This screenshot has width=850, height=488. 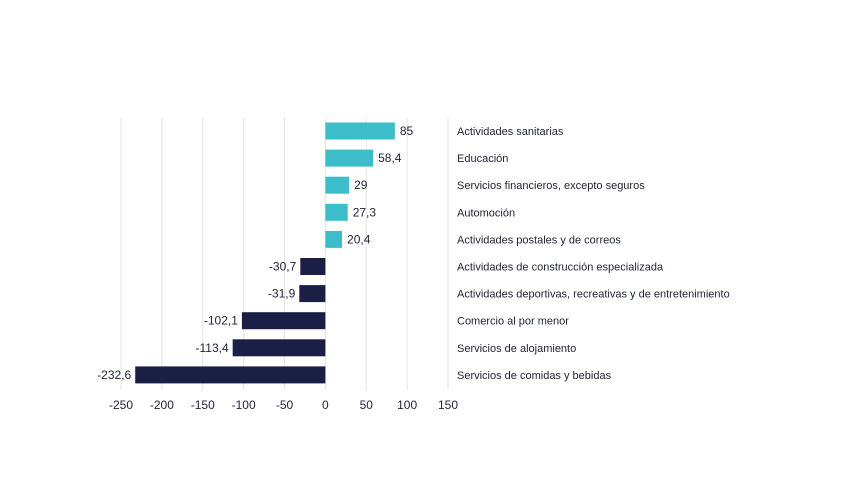 What do you see at coordinates (551, 186) in the screenshot?
I see `category-label: Servicios financieros, excepto seguros` at bounding box center [551, 186].